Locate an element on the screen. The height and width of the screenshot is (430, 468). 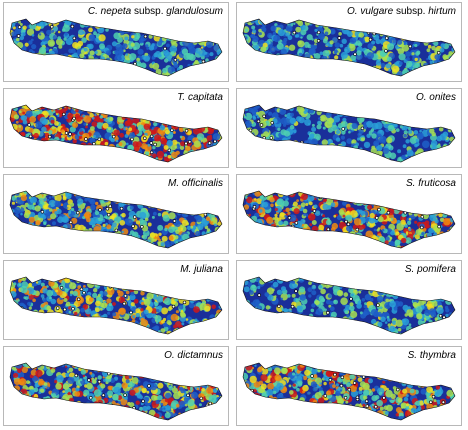
species-name: O. vulgare is located at coordinates (370, 11).